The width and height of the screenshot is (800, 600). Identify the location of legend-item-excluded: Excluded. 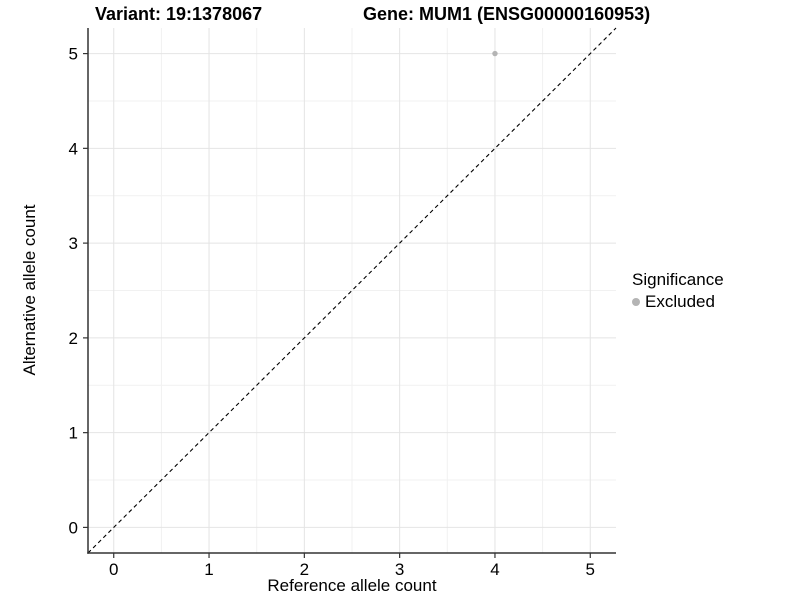
(678, 302).